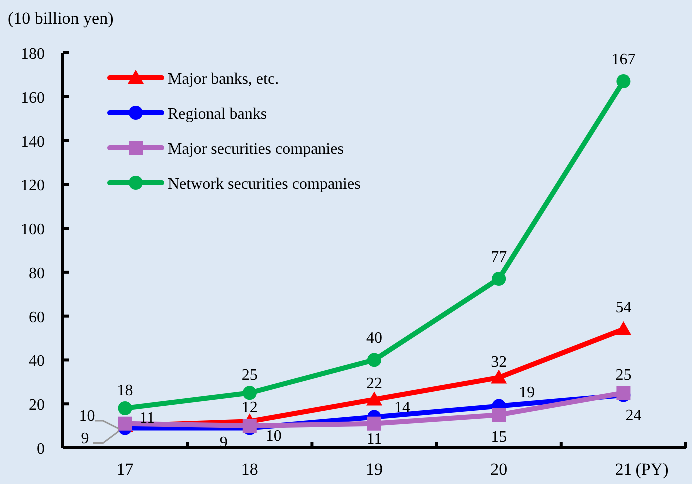 Image resolution: width=692 pixels, height=484 pixels. What do you see at coordinates (37, 273) in the screenshot?
I see `y-tick-label: 80` at bounding box center [37, 273].